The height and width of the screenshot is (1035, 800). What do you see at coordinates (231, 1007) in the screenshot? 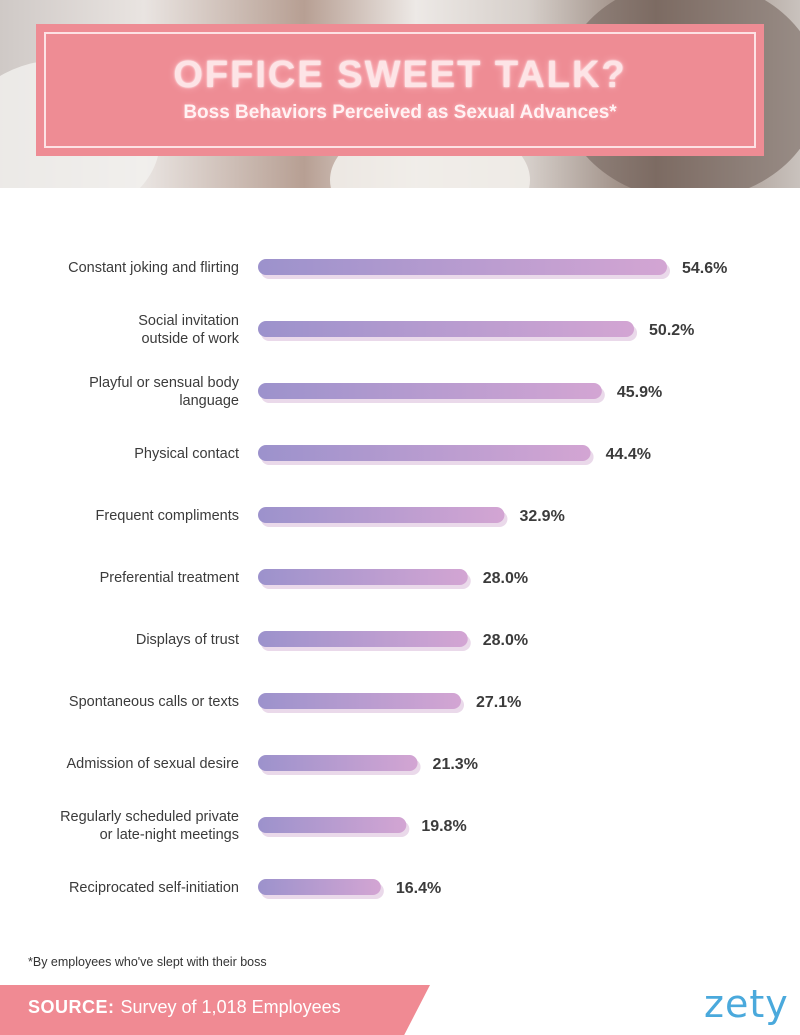
I see `source-description: Survey of 1,018 Employees` at bounding box center [231, 1007].